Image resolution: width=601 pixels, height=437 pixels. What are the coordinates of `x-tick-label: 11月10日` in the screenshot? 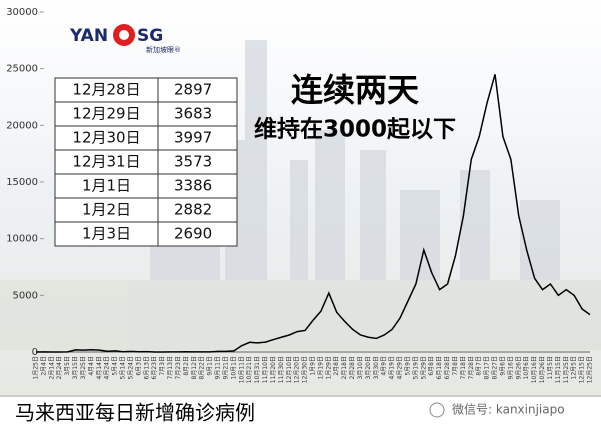 It's located at (265, 369).